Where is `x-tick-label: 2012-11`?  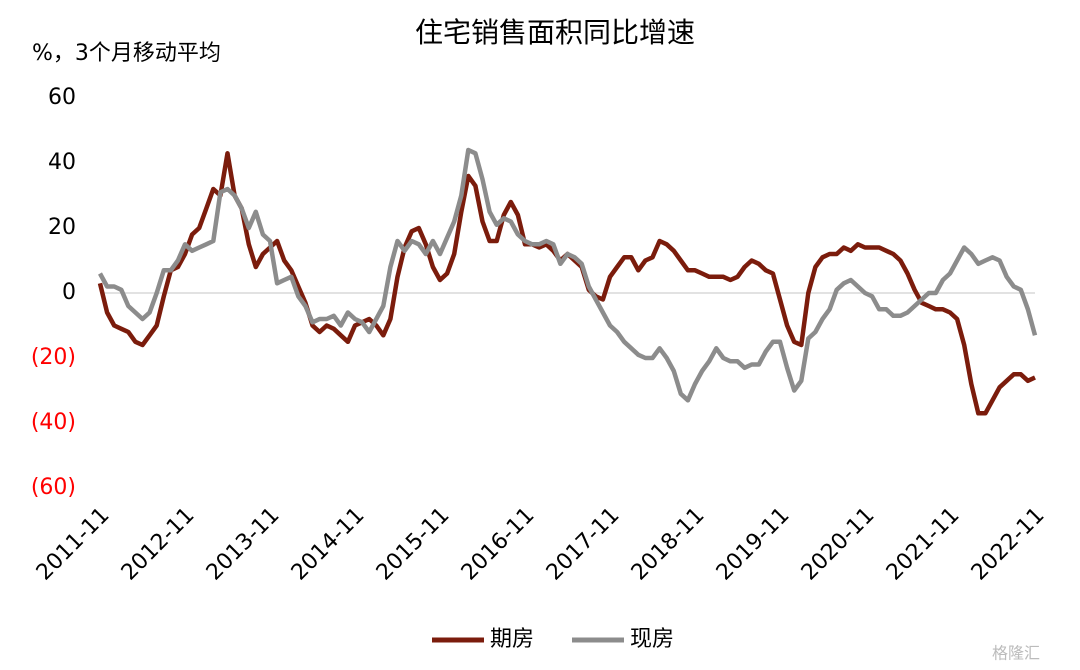 x-tick-label: 2012-11 is located at coordinates (158, 544).